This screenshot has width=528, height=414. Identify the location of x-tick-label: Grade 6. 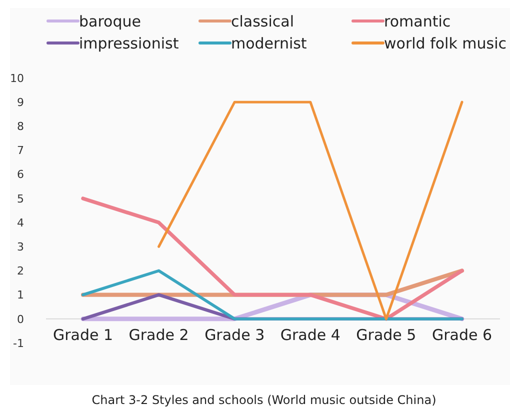
(462, 335).